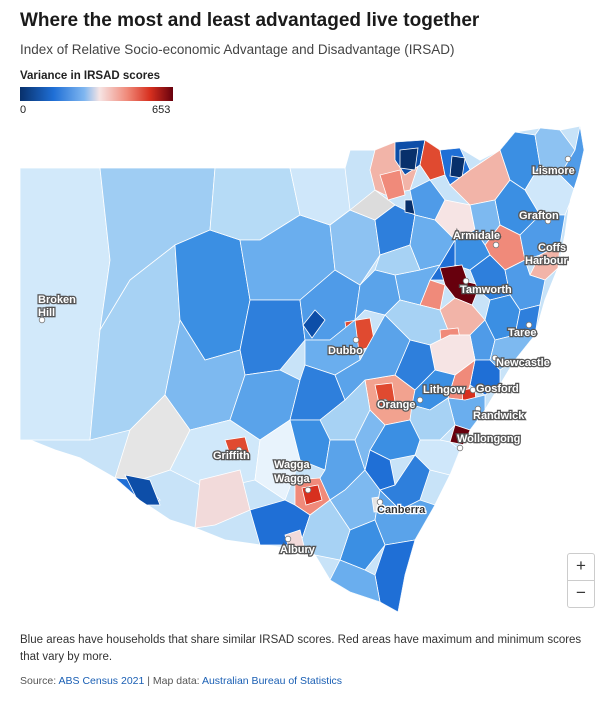  Describe the element at coordinates (396, 405) in the screenshot. I see `city-label-orange: Orange` at that location.